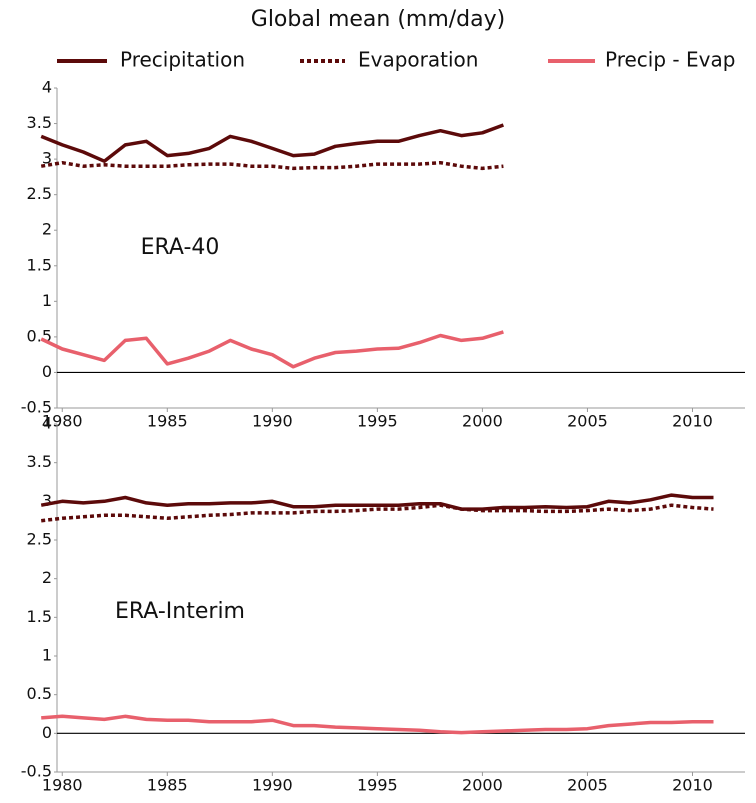 This screenshot has height=803, width=756. What do you see at coordinates (182, 60) in the screenshot?
I see `legend-label: Precipitation` at bounding box center [182, 60].